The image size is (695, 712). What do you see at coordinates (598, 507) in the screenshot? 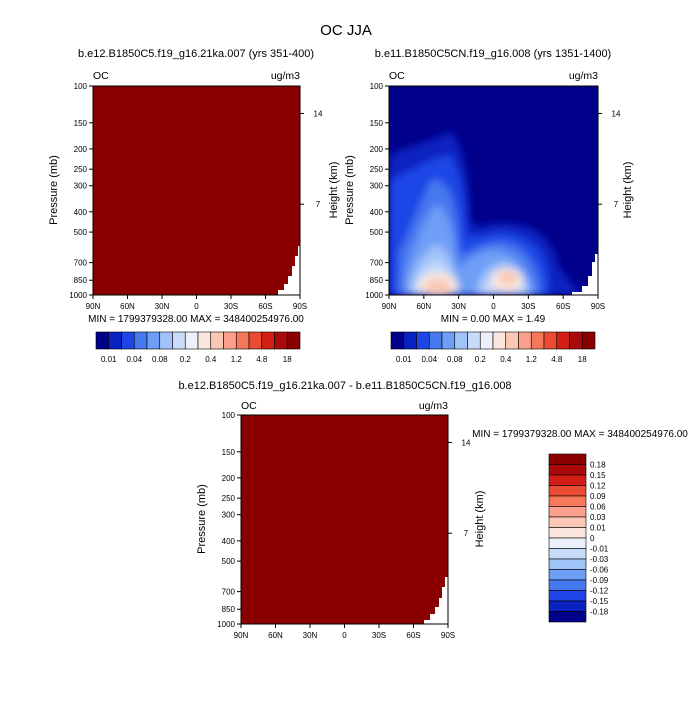
I see `colorbar-label: 0.06` at bounding box center [598, 507].